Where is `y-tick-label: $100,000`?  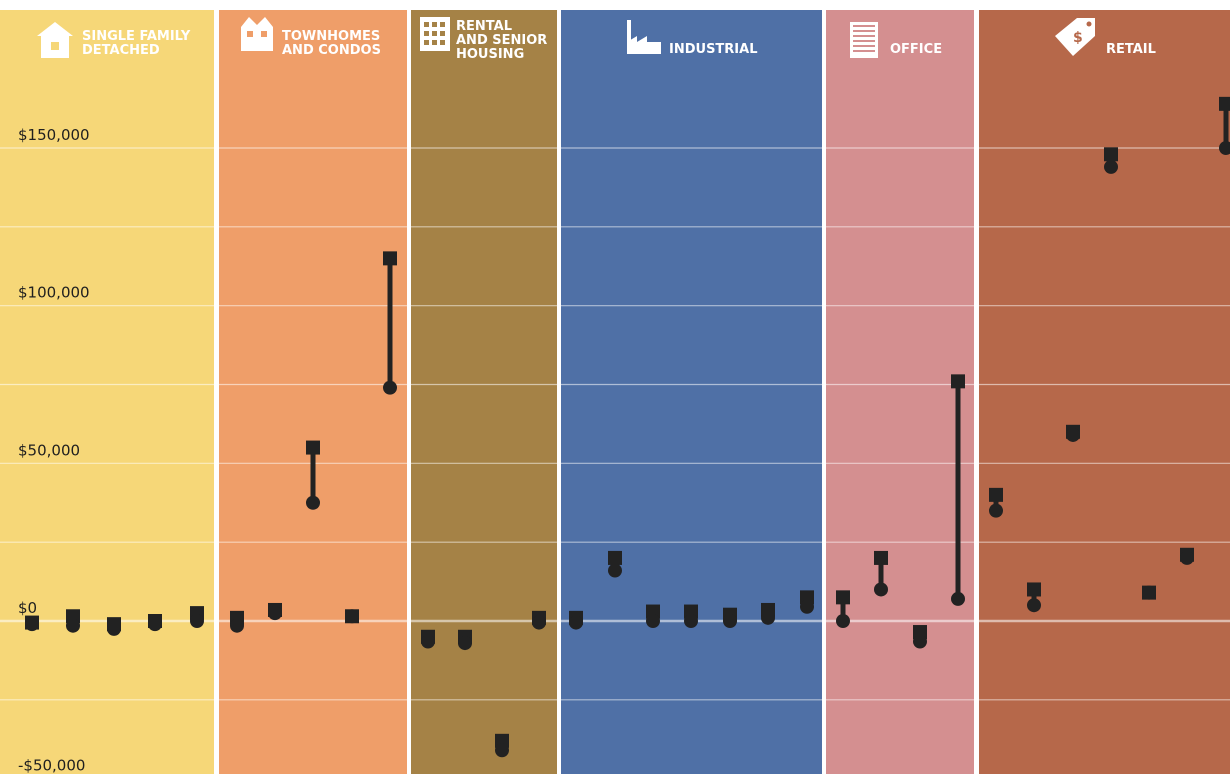 y-tick-label: $100,000 is located at coordinates (54, 293).